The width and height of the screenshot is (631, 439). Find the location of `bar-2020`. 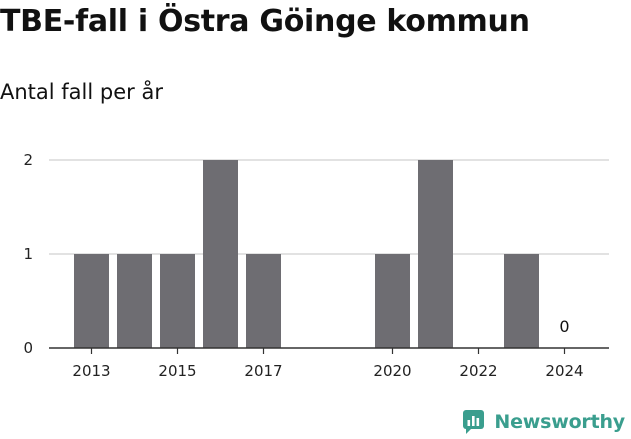

bar-2020 is located at coordinates (392, 301).